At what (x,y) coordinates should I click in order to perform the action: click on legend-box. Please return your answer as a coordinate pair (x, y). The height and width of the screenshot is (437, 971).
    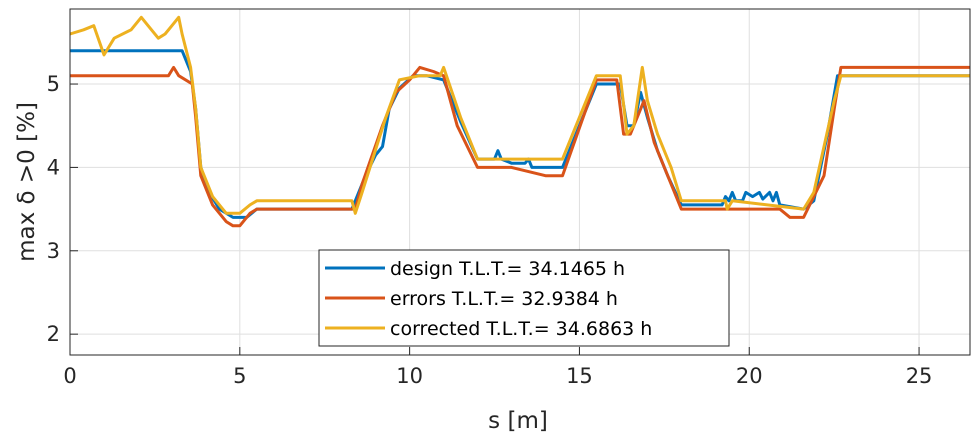
    Looking at the image, I should click on (524, 298).